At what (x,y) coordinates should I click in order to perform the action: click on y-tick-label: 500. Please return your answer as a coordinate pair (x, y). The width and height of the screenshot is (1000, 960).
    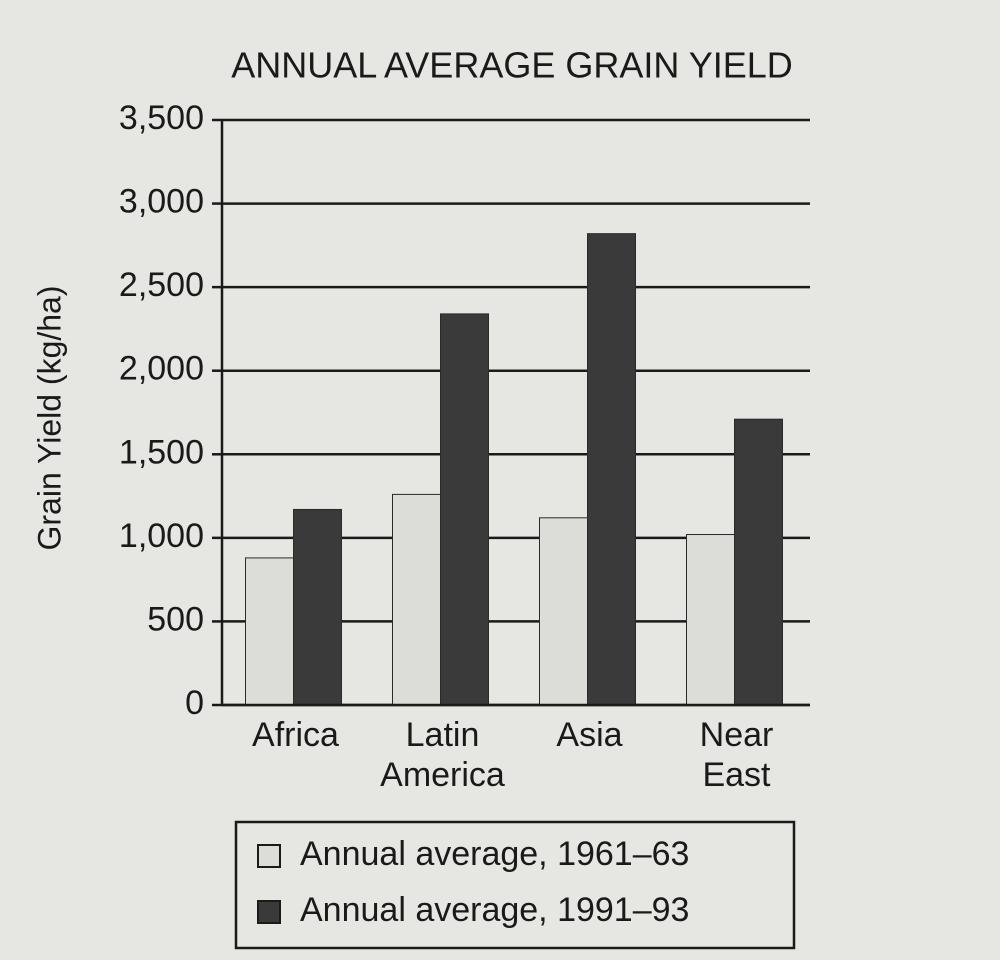
    Looking at the image, I should click on (175, 619).